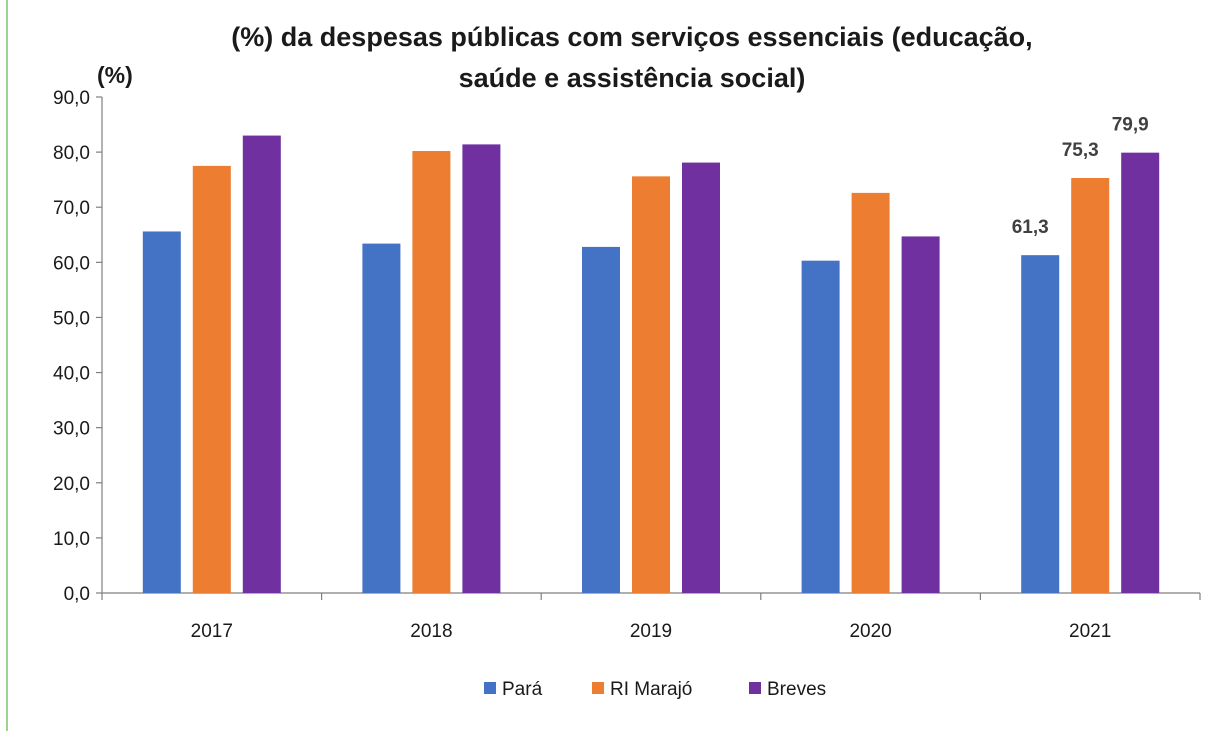 The width and height of the screenshot is (1220, 731). Describe the element at coordinates (601, 419) in the screenshot. I see `bar-par--2019` at that location.